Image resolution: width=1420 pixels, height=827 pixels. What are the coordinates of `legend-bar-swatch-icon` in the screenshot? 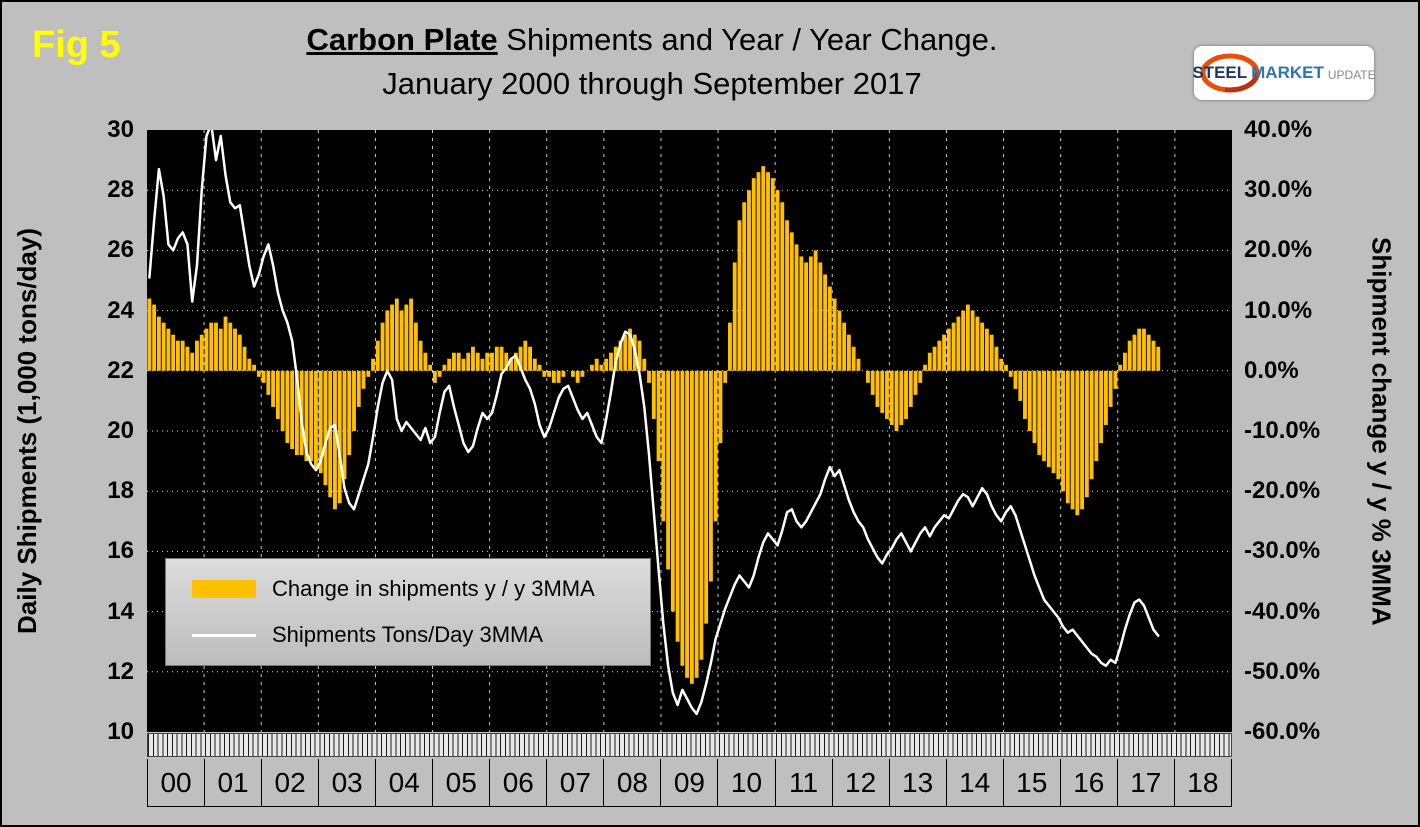 It's located at (224, 589).